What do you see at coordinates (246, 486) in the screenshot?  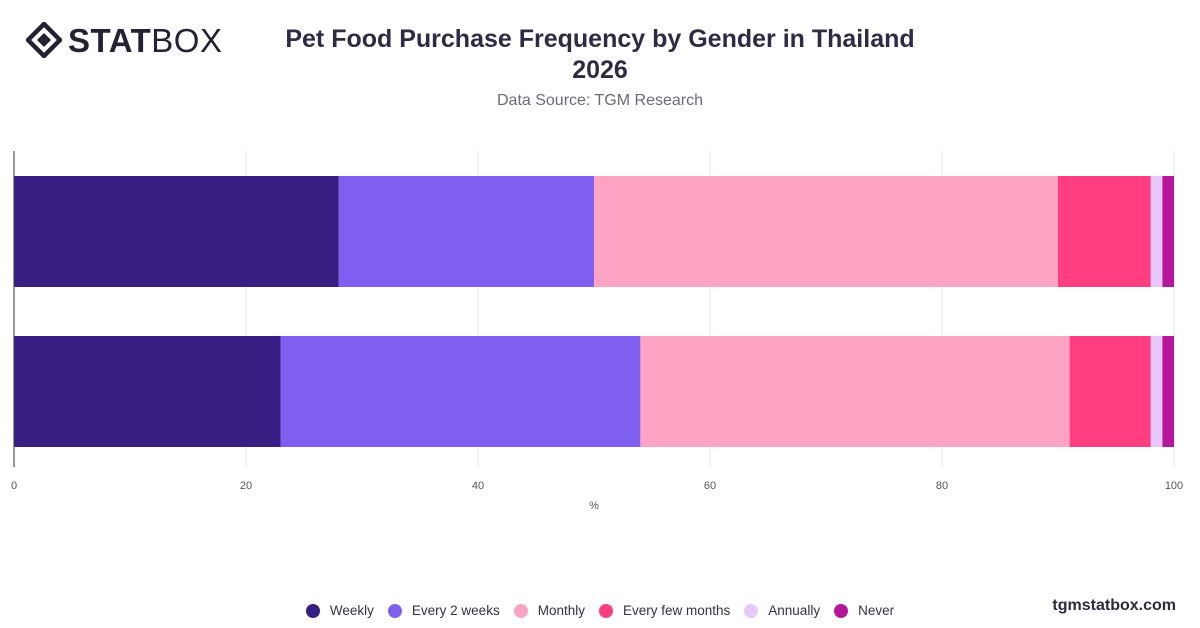 I see `x-tick-label: 20` at bounding box center [246, 486].